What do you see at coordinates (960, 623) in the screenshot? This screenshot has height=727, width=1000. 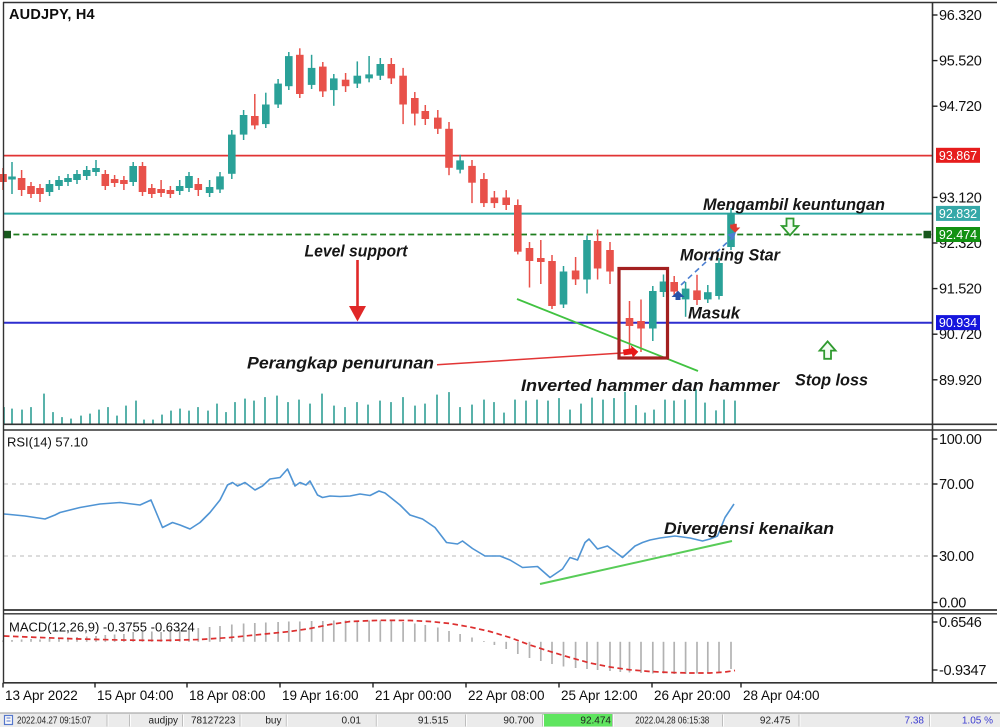 I see `svg-text: 0.6546` at bounding box center [960, 623].